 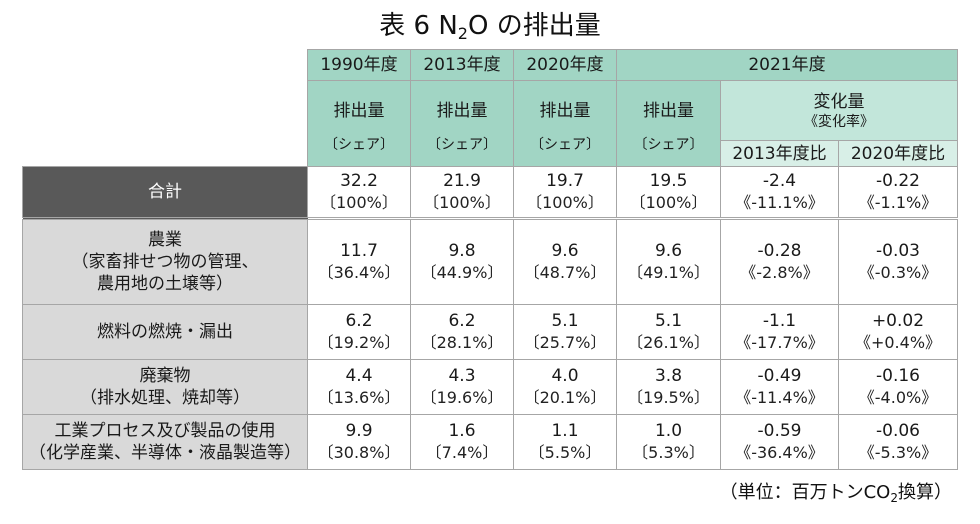 I want to click on rate: 《-5.3%》, so click(x=898, y=452).